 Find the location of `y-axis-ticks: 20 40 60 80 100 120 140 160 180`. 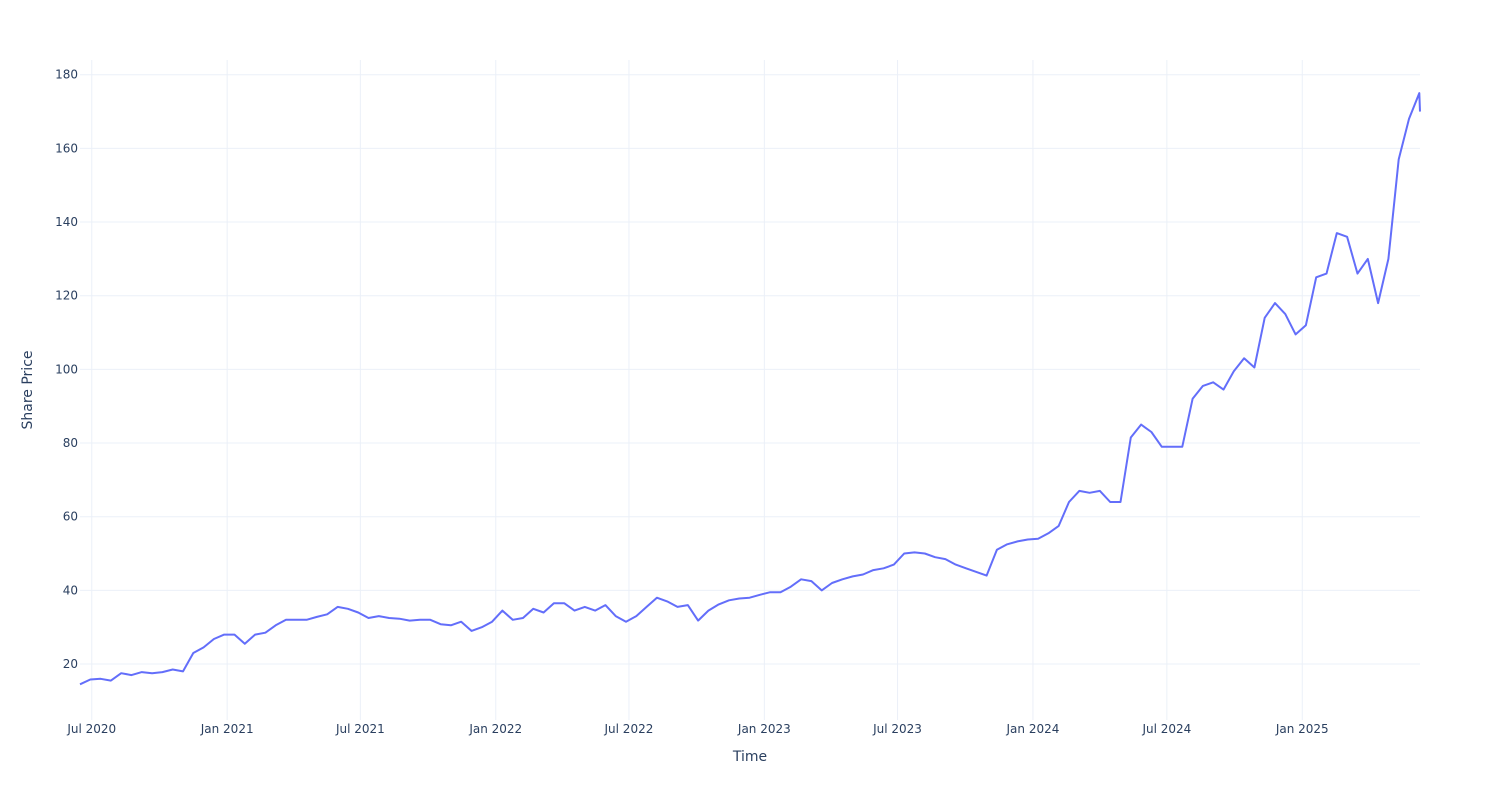

y-axis-ticks: 20 40 60 80 100 120 140 160 180 is located at coordinates (66, 369).